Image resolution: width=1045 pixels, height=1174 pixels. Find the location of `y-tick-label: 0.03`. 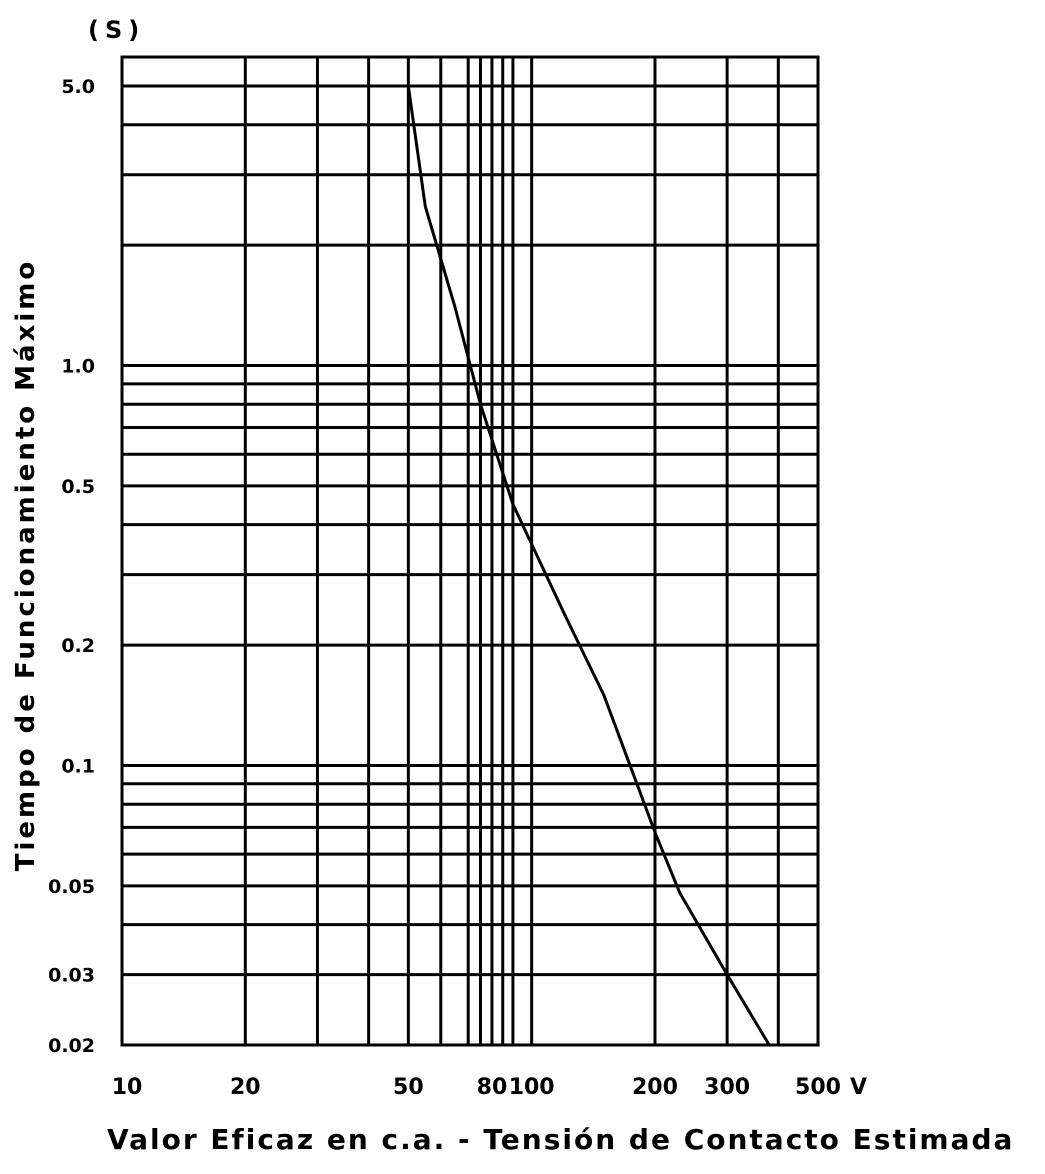

y-tick-label: 0.03 is located at coordinates (71, 976).